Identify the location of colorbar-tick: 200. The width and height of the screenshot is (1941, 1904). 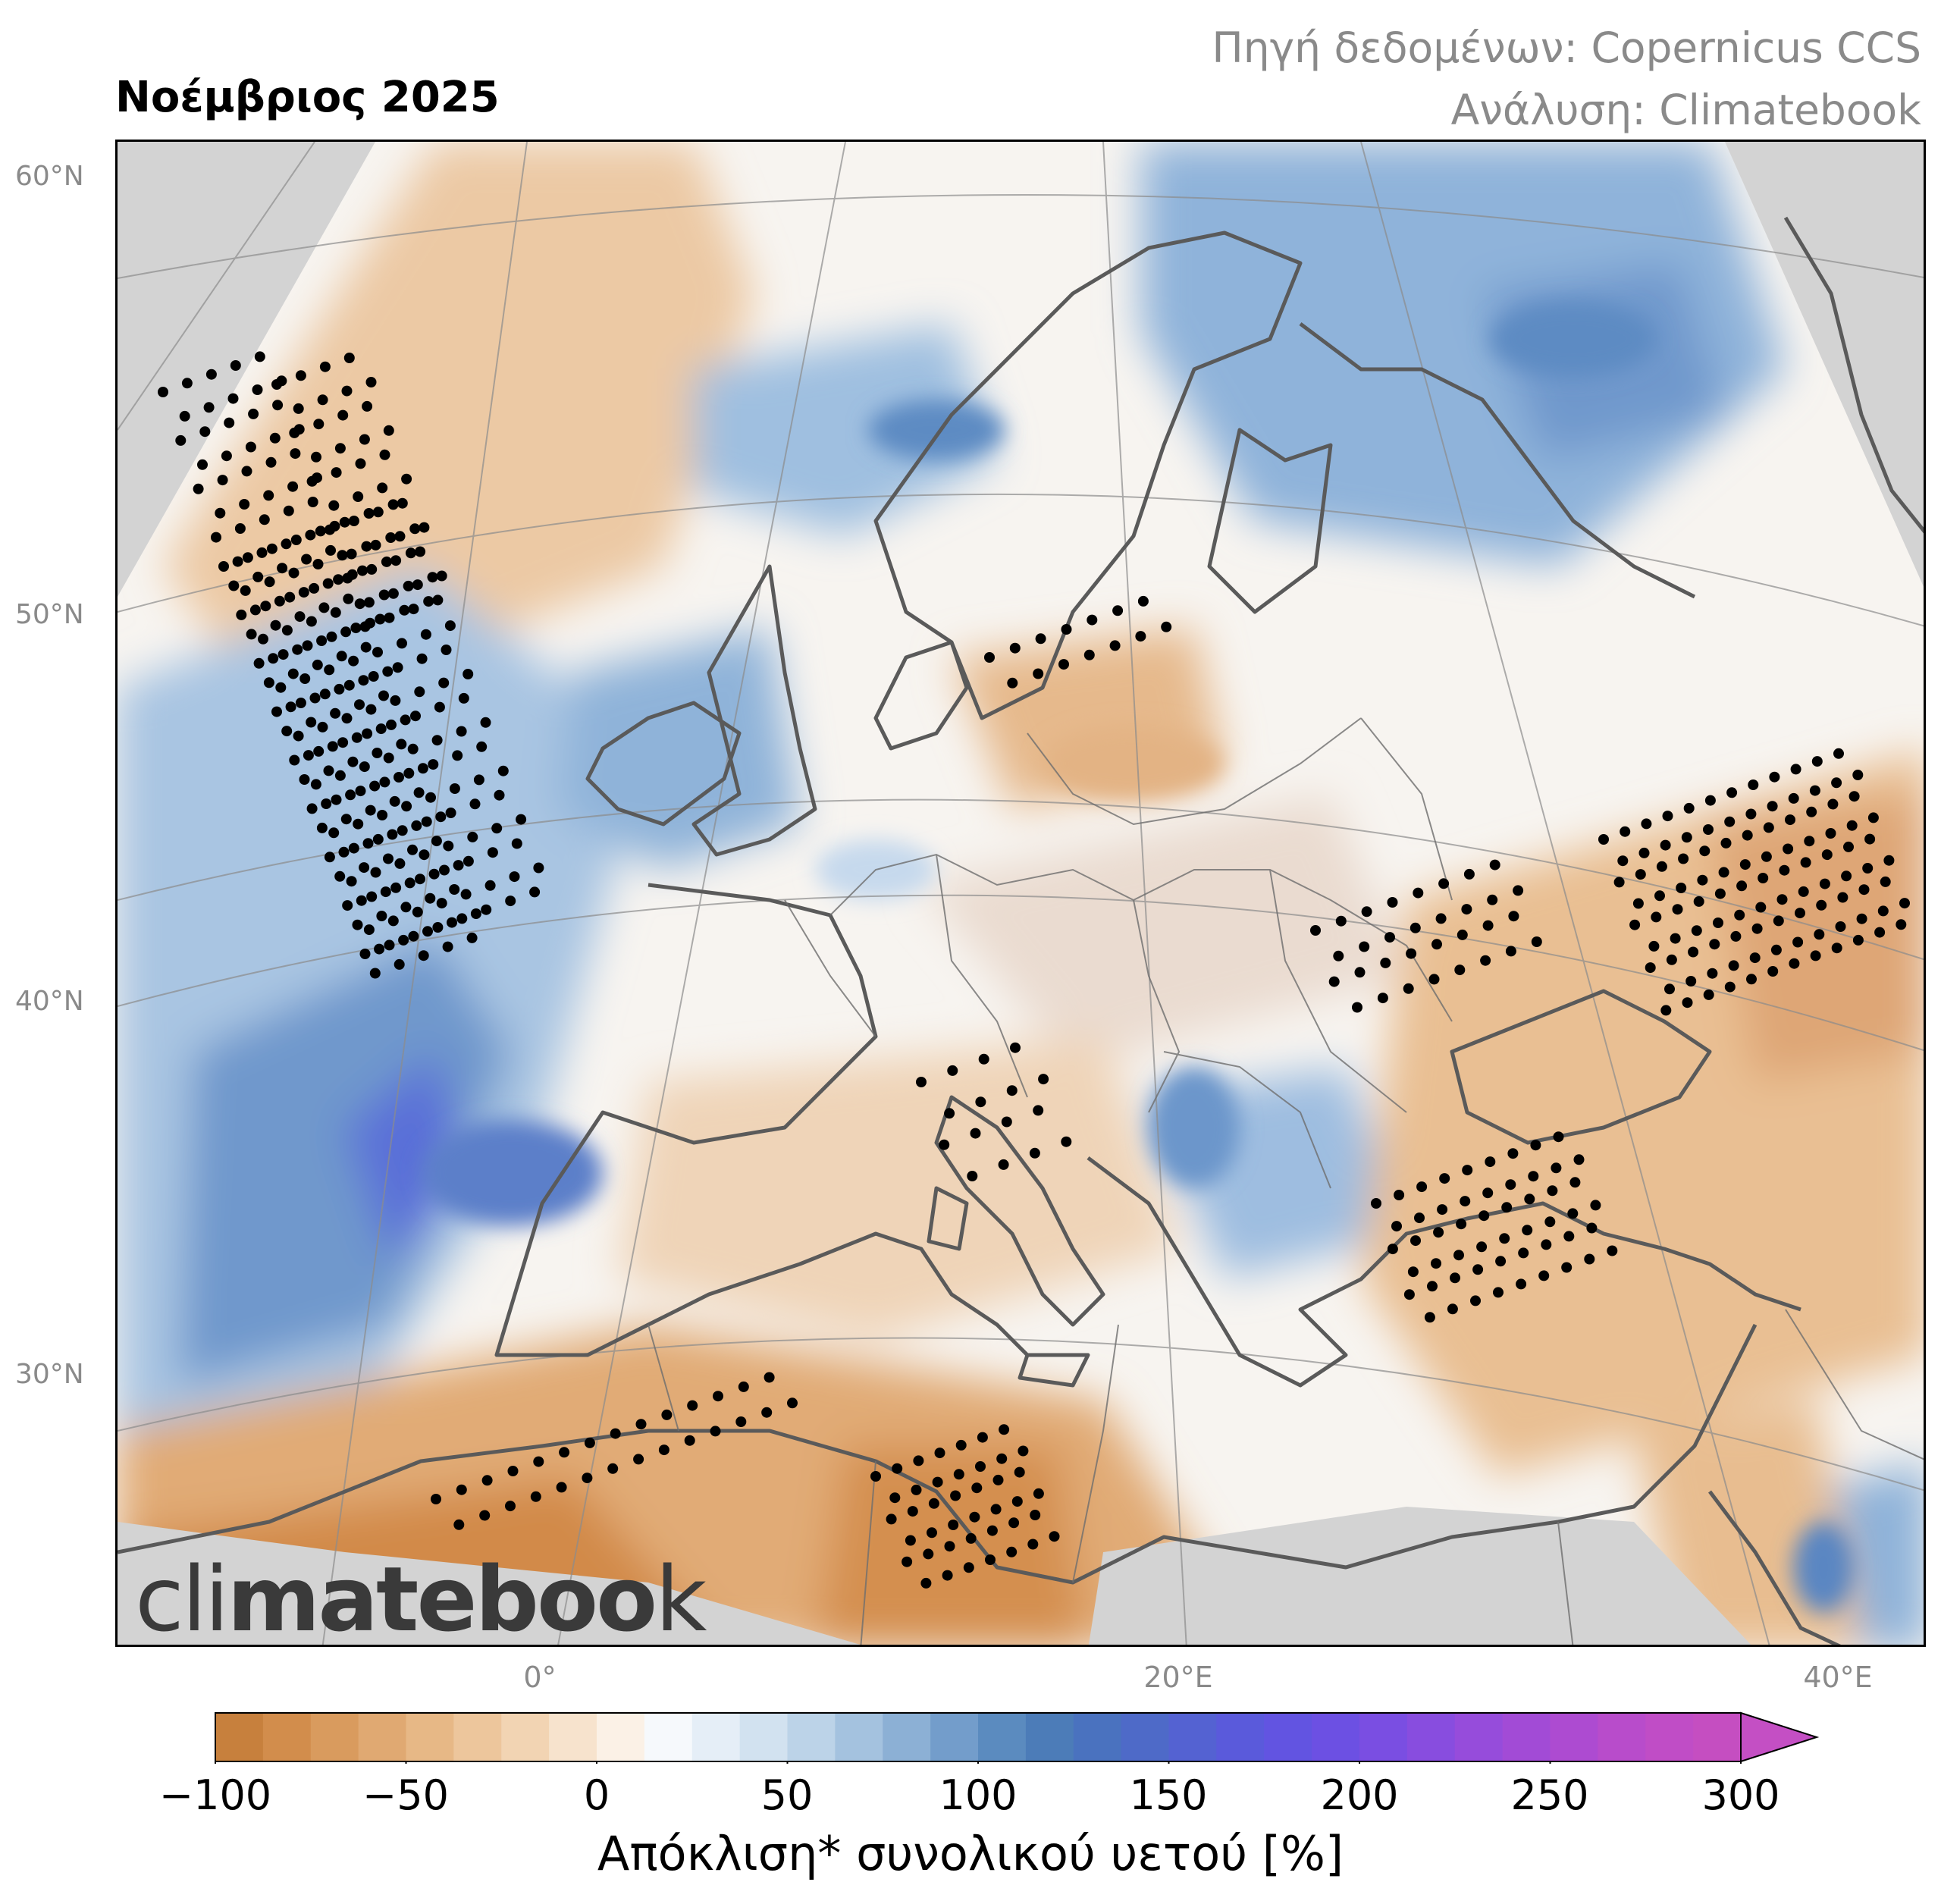
(1359, 1795).